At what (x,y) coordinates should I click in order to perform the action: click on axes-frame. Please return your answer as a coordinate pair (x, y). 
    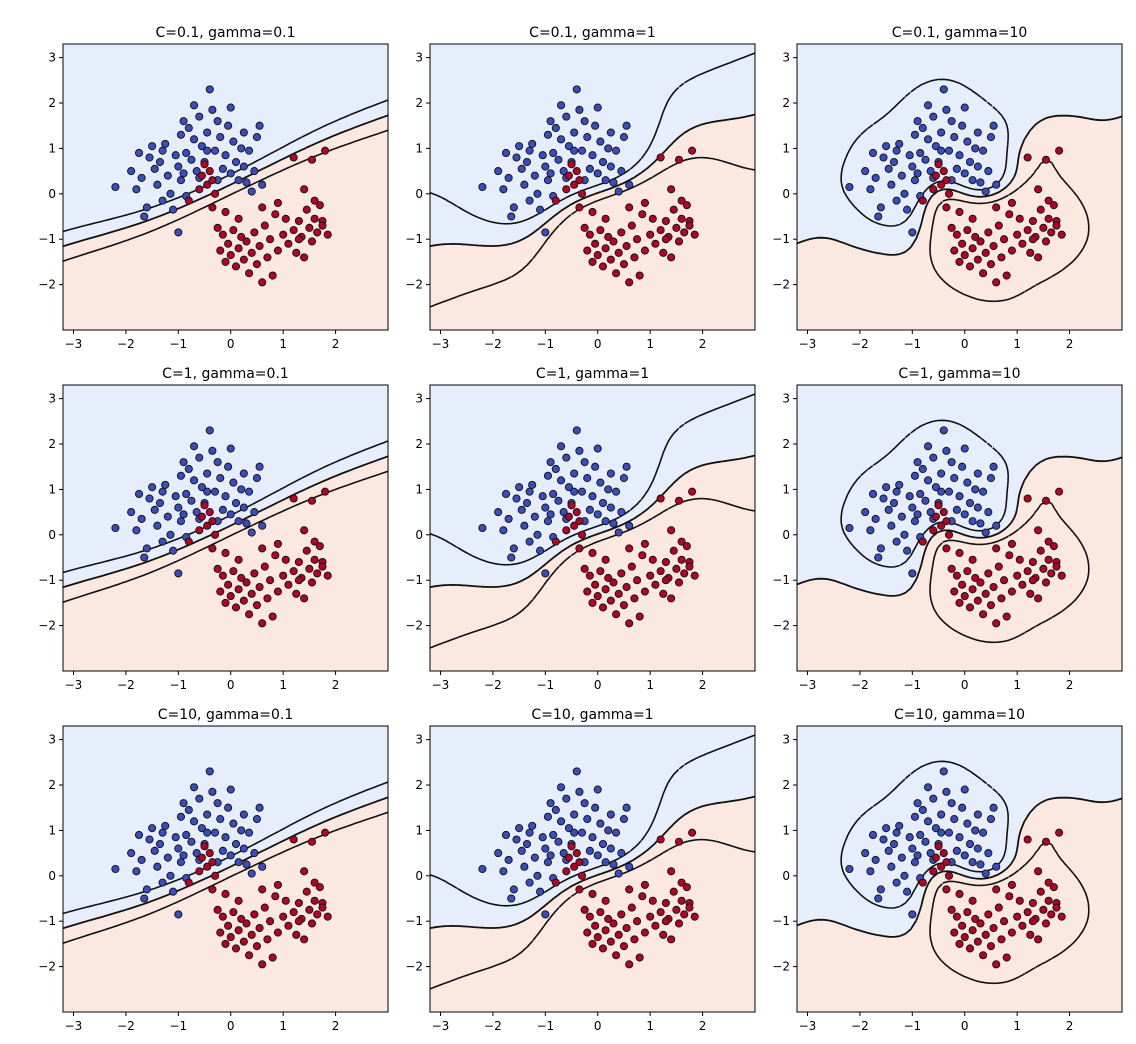
    Looking at the image, I should click on (225, 528).